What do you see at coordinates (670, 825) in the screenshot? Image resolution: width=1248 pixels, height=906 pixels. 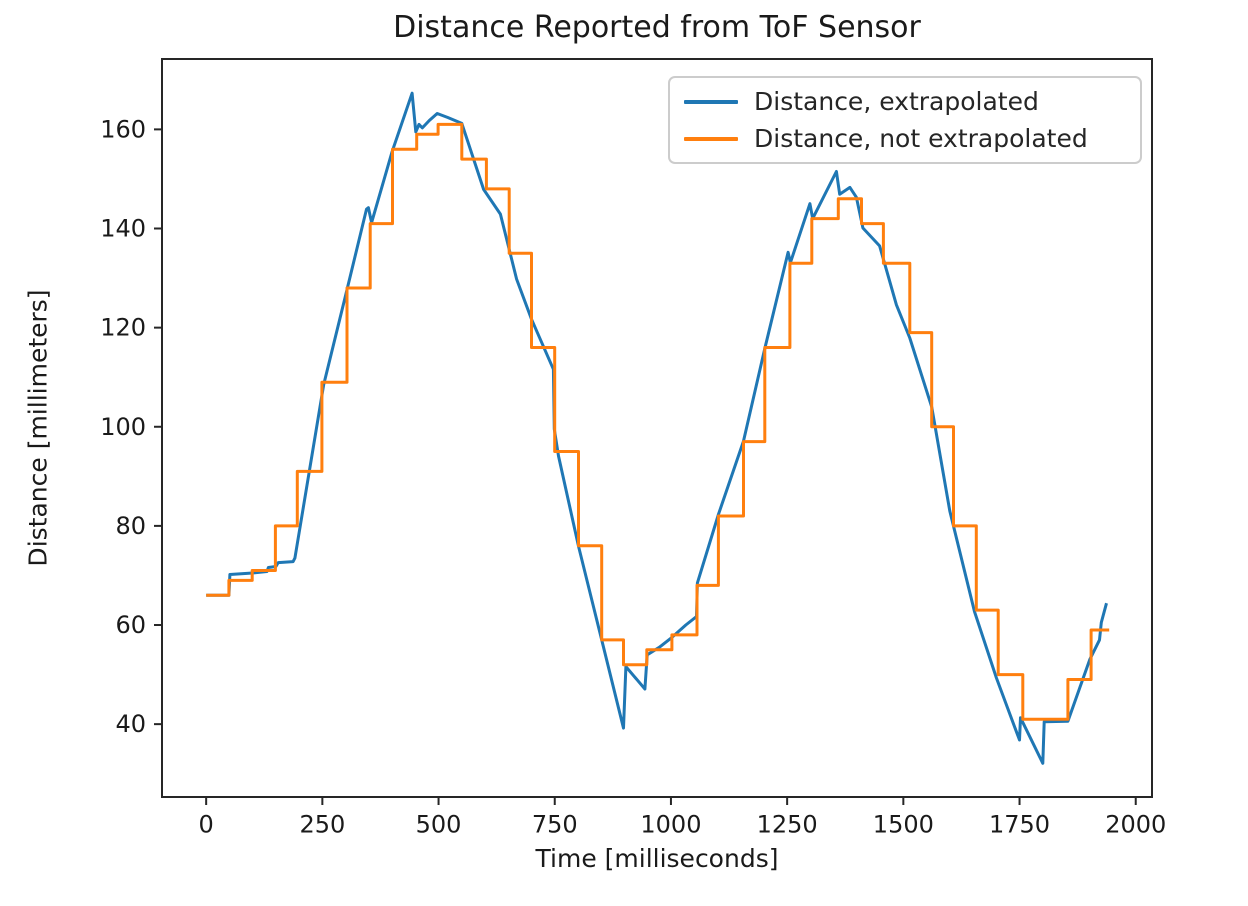 I see `x-tick-label: 1000` at bounding box center [670, 825].